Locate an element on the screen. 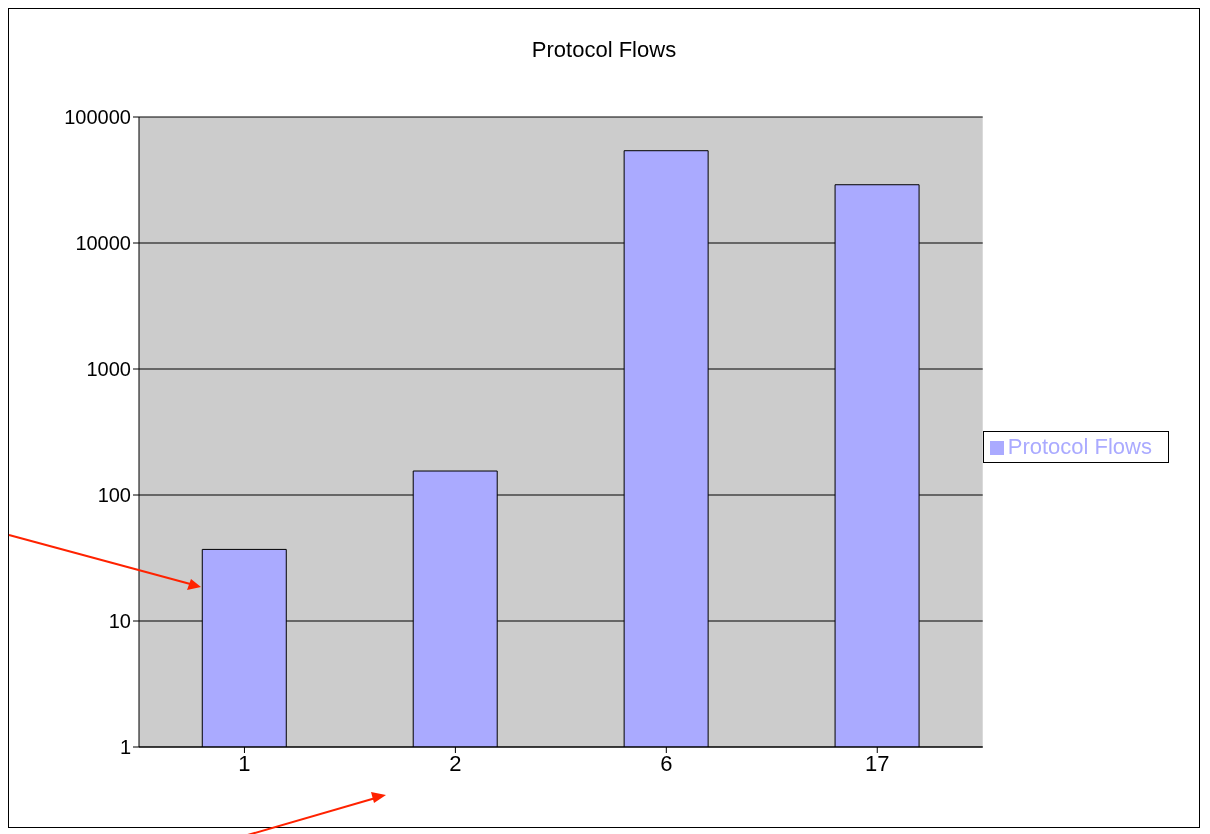 Image resolution: width=1210 pixels, height=834 pixels. x-tick-label: 6 is located at coordinates (666, 763).